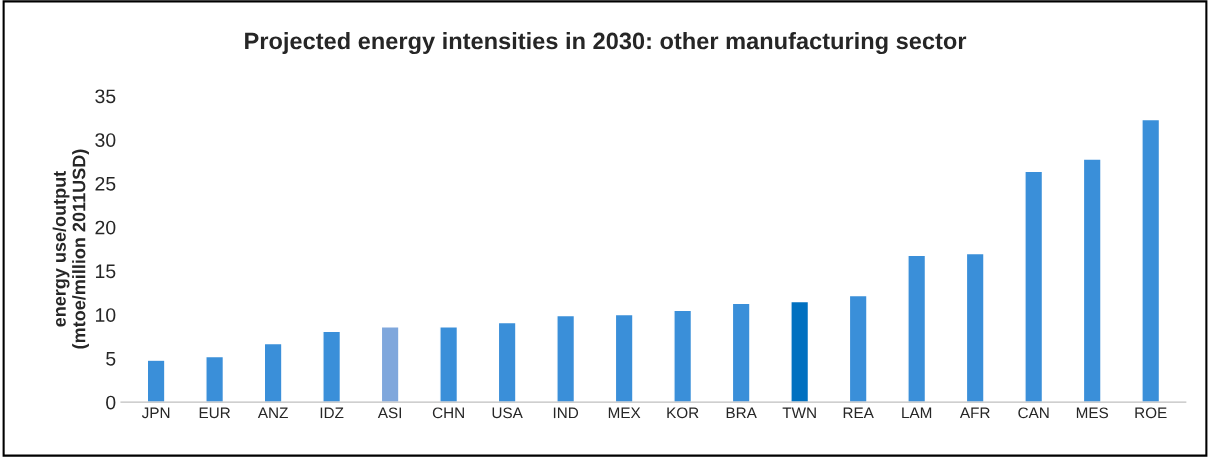 This screenshot has width=1210, height=457. Describe the element at coordinates (566, 413) in the screenshot. I see `x-tick-label: IND` at that location.